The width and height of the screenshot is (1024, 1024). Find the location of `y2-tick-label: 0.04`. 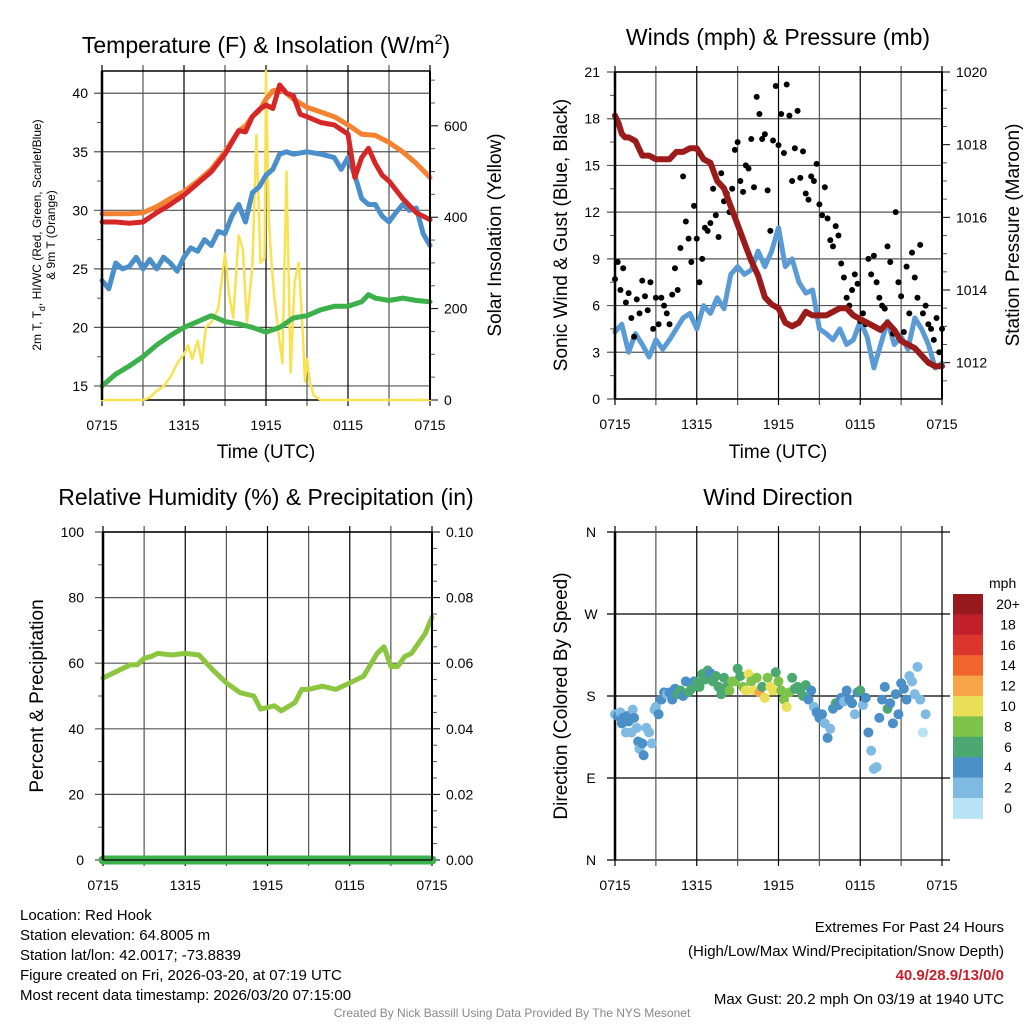

y2-tick-label: 0.04 is located at coordinates (459, 729).